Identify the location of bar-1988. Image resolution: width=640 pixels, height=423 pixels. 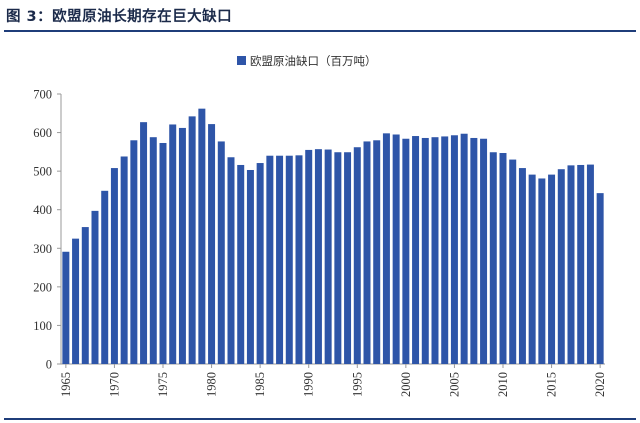
(289, 259).